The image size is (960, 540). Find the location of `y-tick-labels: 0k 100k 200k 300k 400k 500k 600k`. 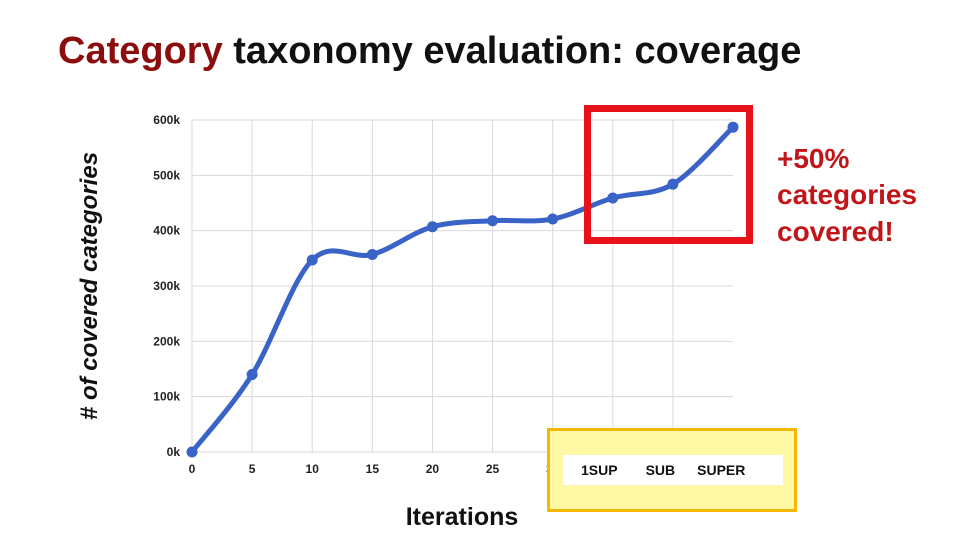

y-tick-labels: 0k 100k 200k 300k 400k 500k 600k is located at coordinates (166, 286).